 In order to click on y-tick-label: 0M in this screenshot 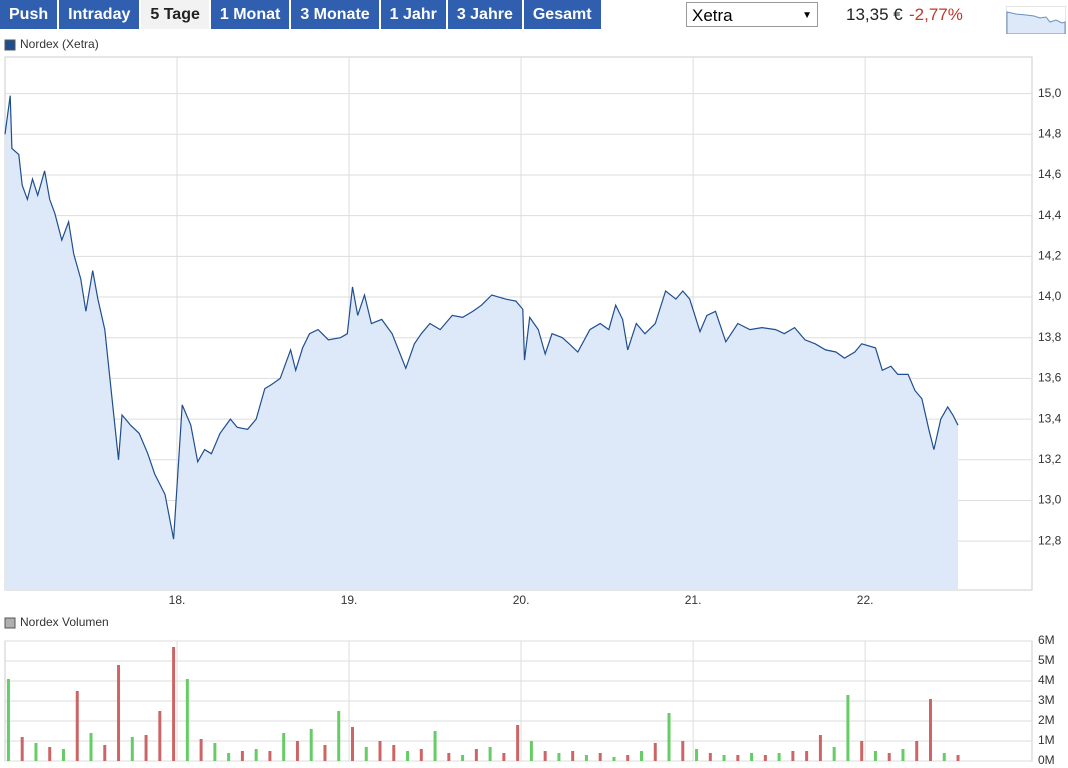, I will do `click(1046, 760)`.